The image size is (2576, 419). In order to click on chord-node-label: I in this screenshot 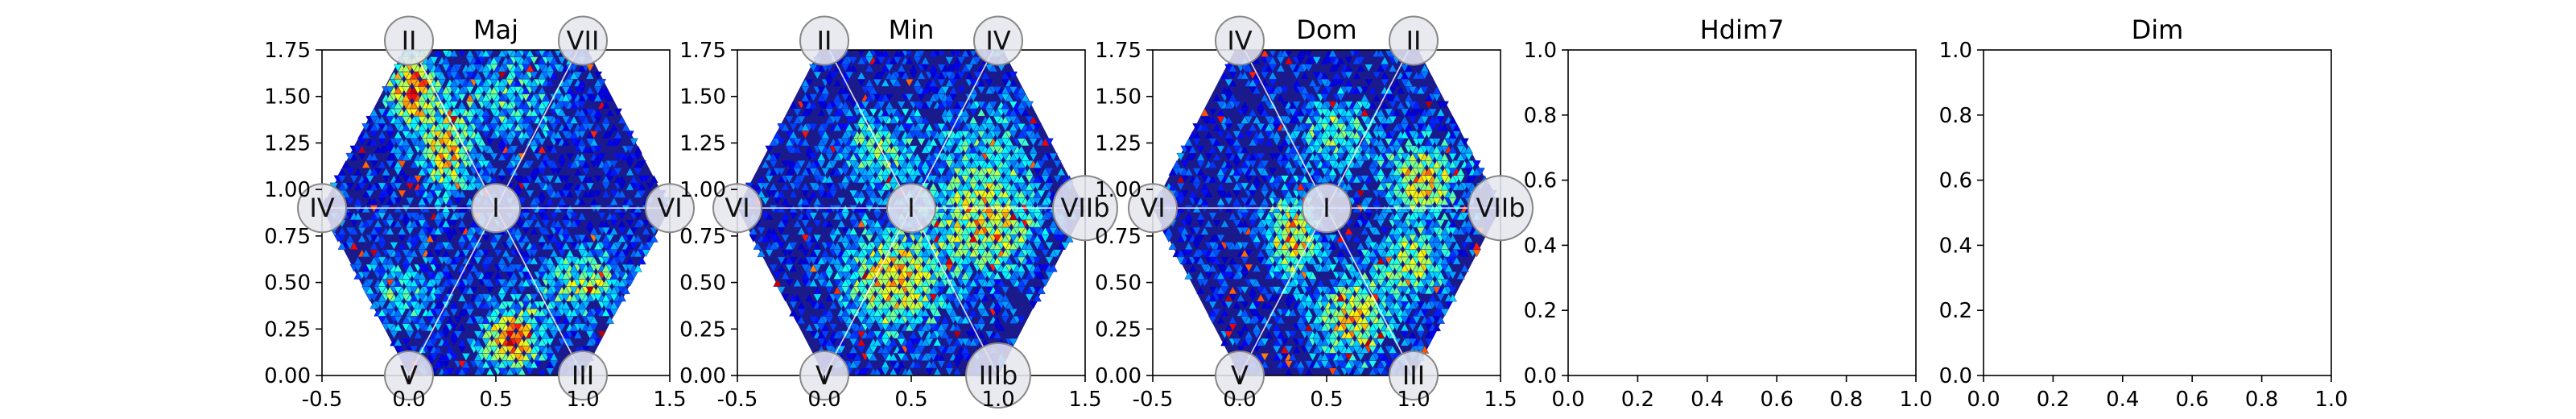, I will do `click(495, 208)`.